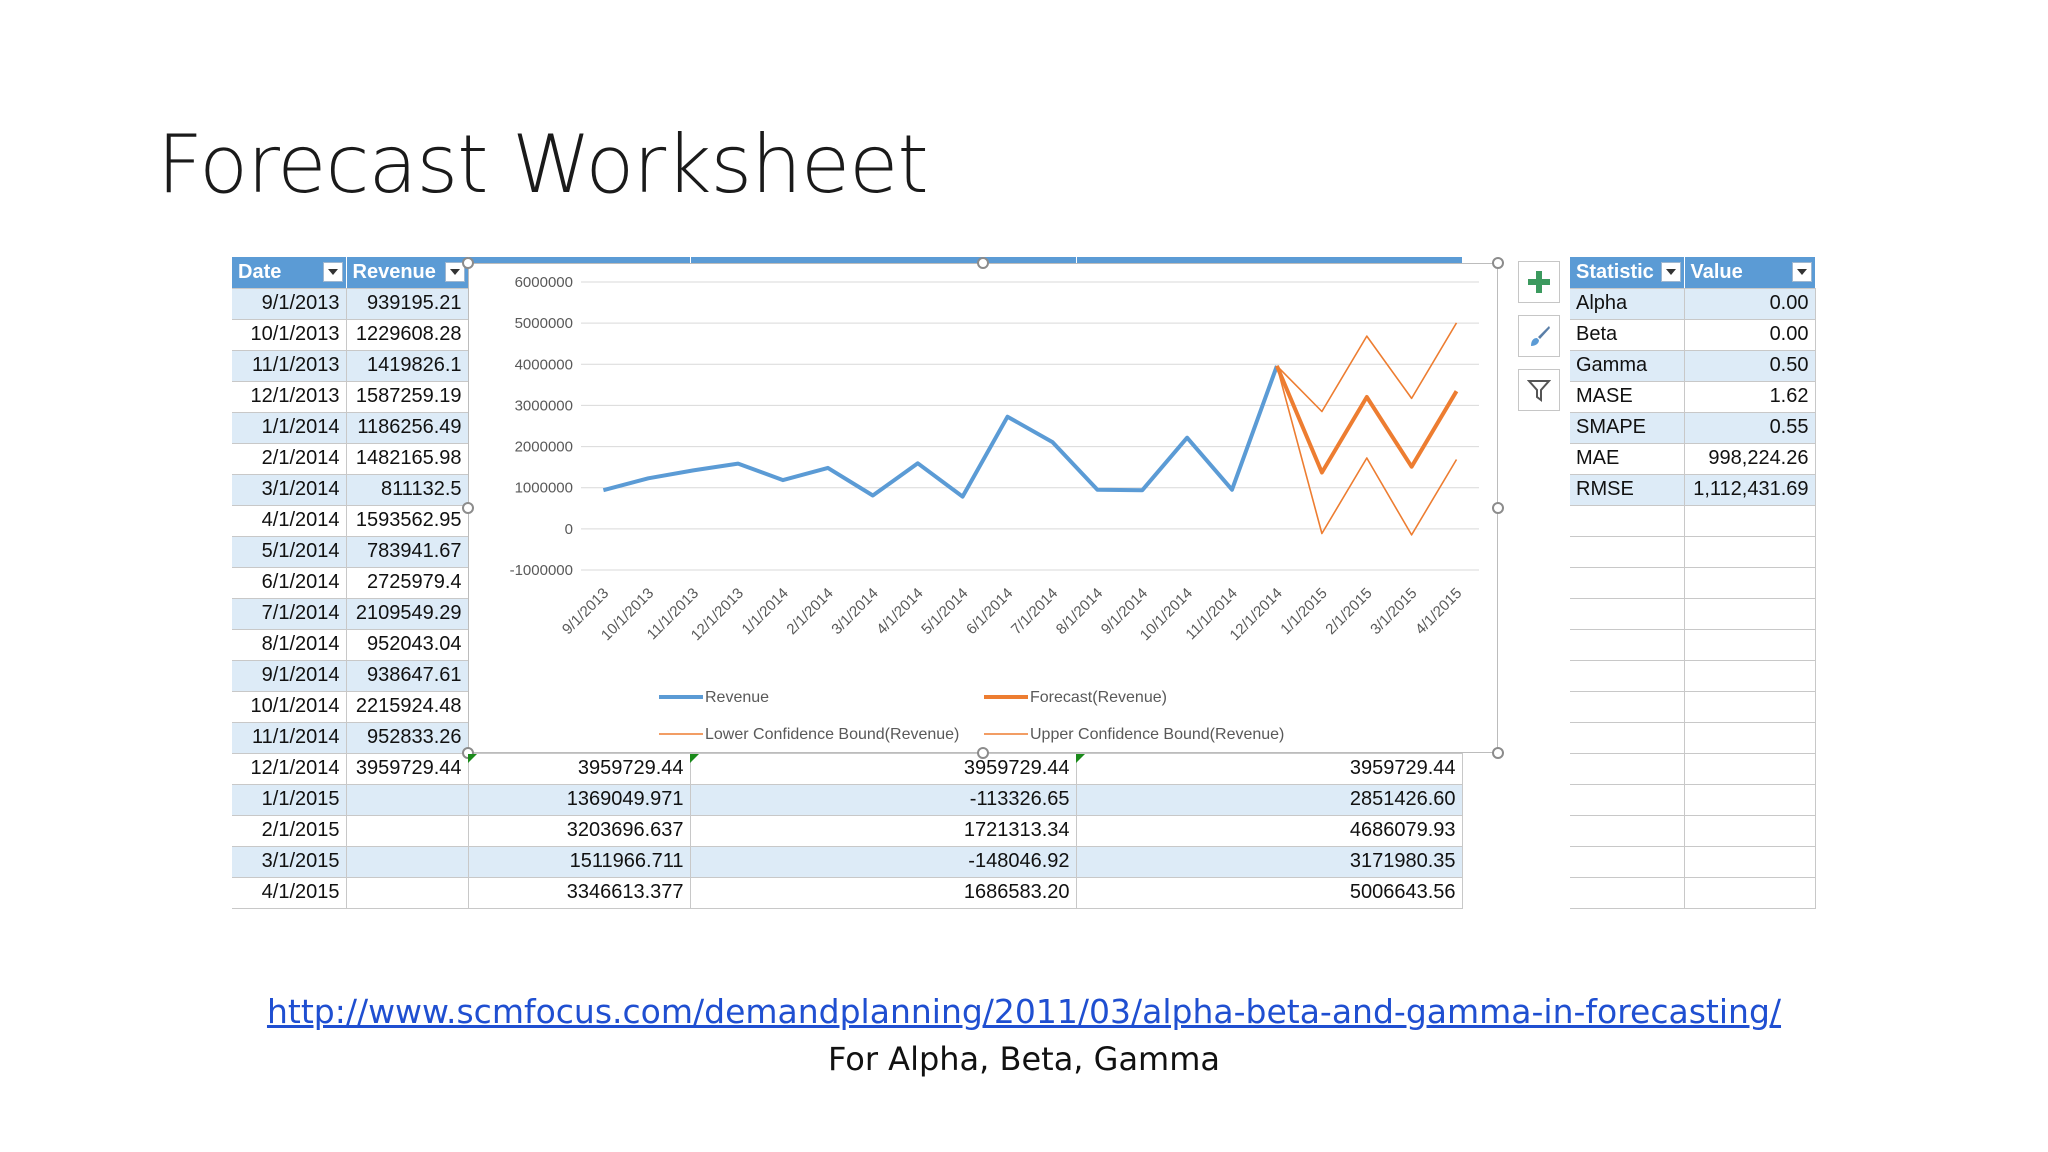 The width and height of the screenshot is (2048, 1152). I want to click on cell-upper: 5006643.56, so click(1269, 893).